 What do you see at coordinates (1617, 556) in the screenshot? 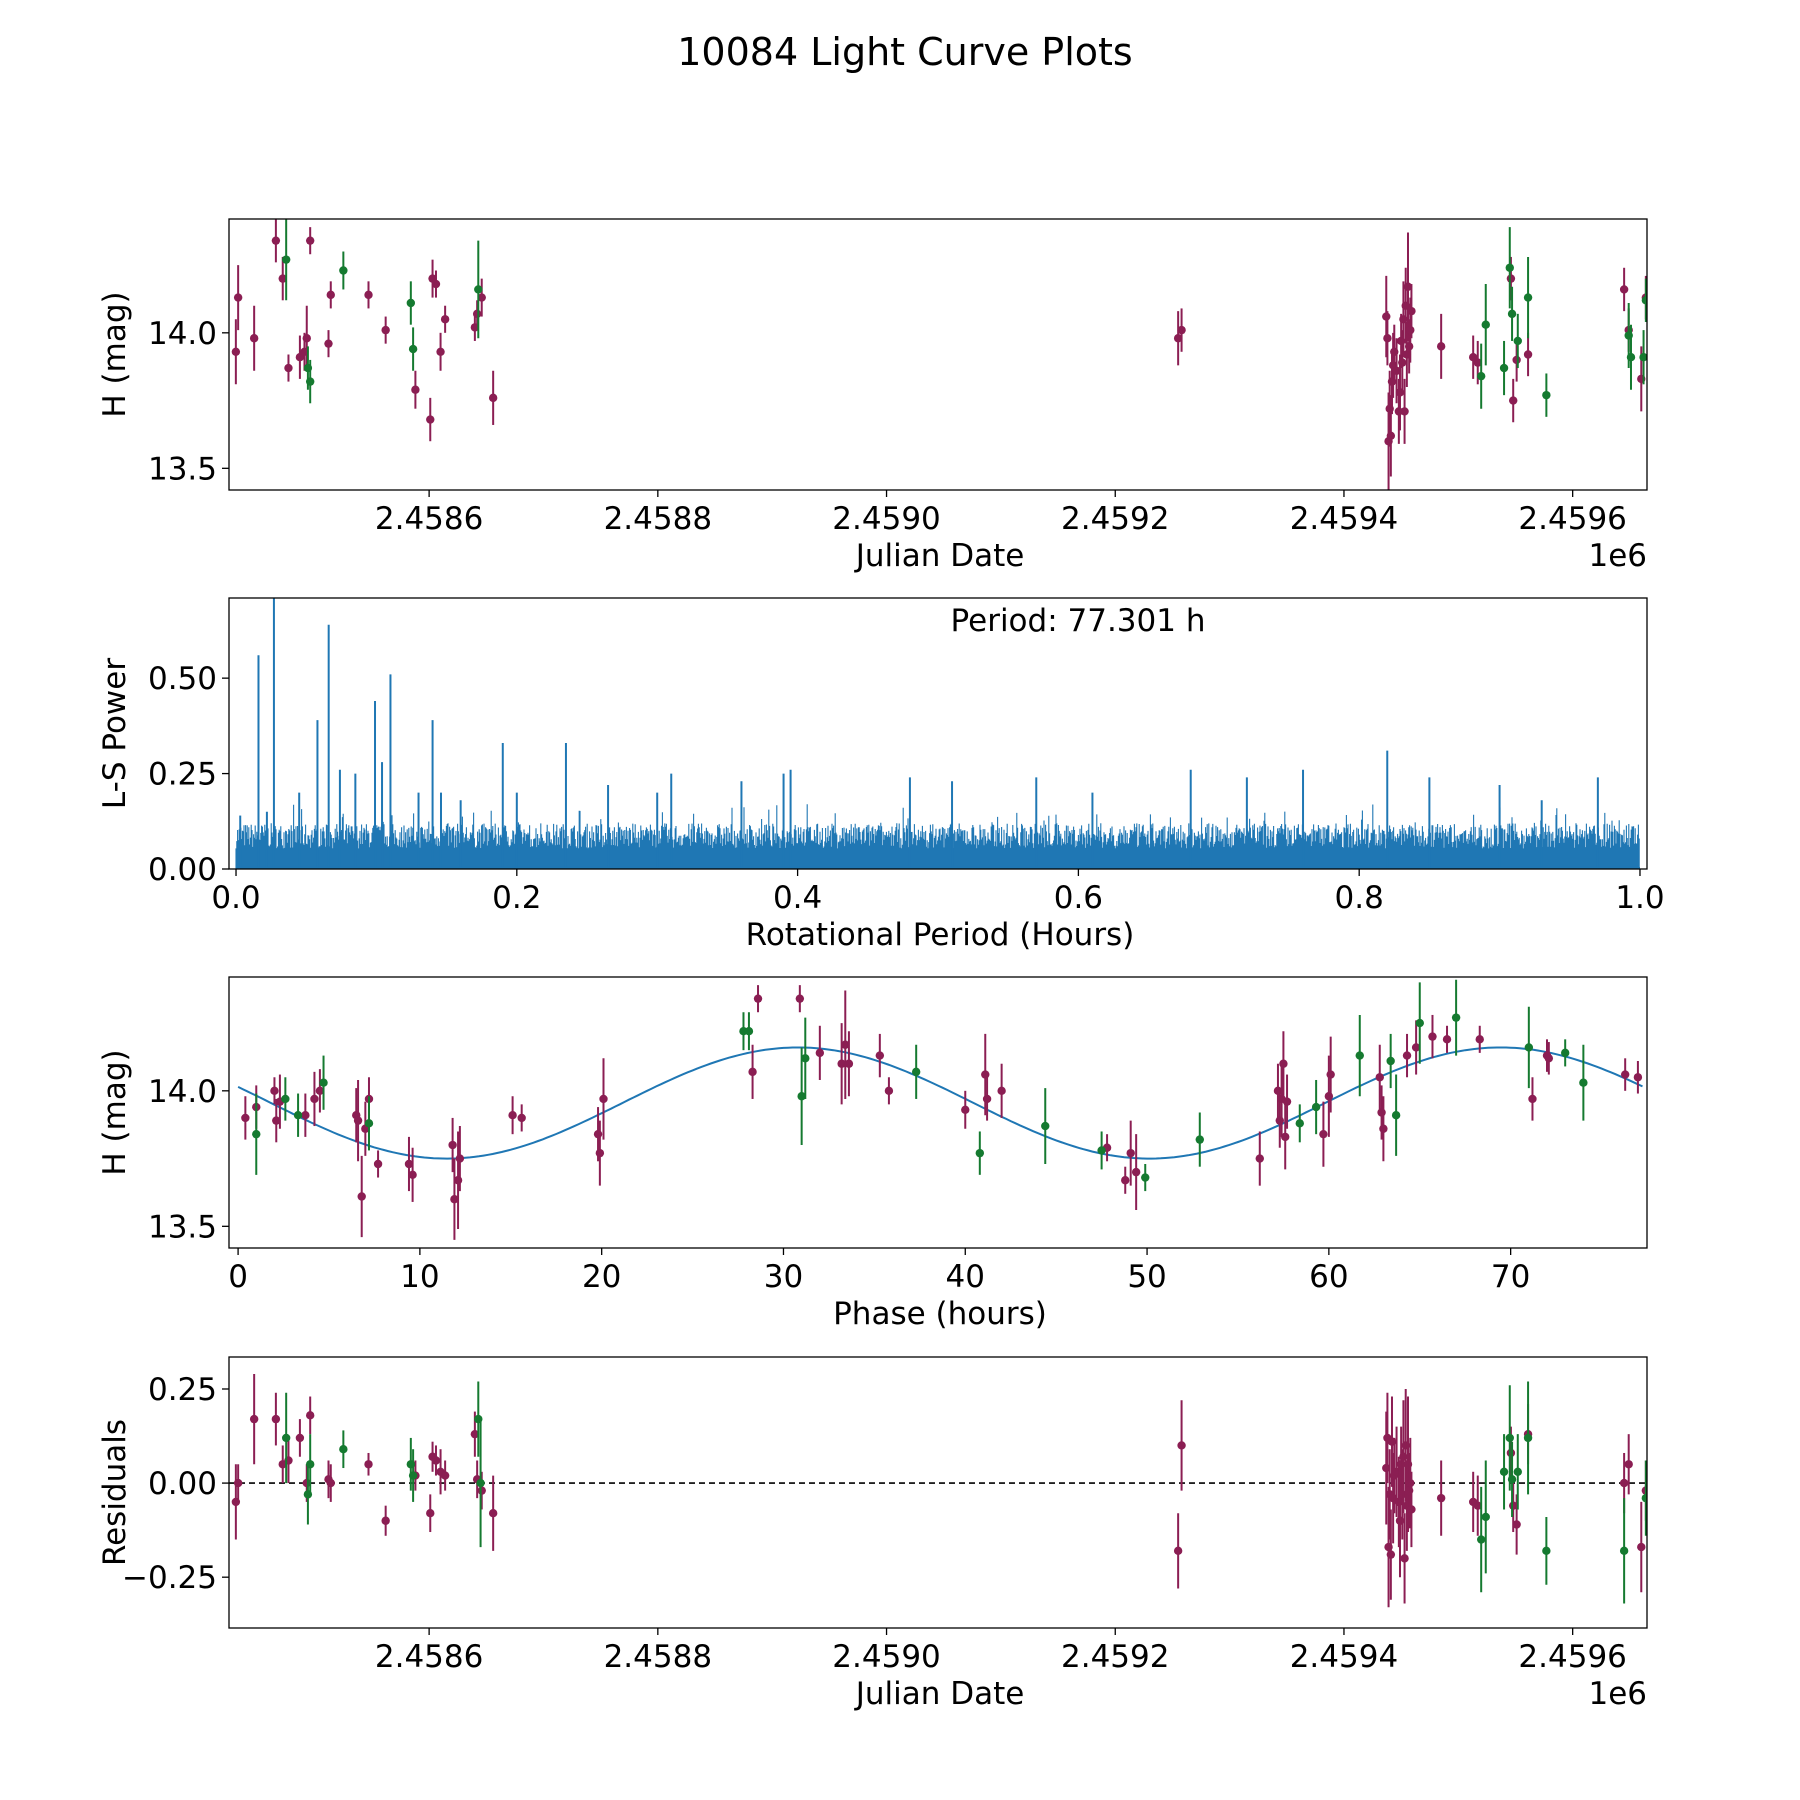
I see `x-offset-label: 1e6` at bounding box center [1617, 556].